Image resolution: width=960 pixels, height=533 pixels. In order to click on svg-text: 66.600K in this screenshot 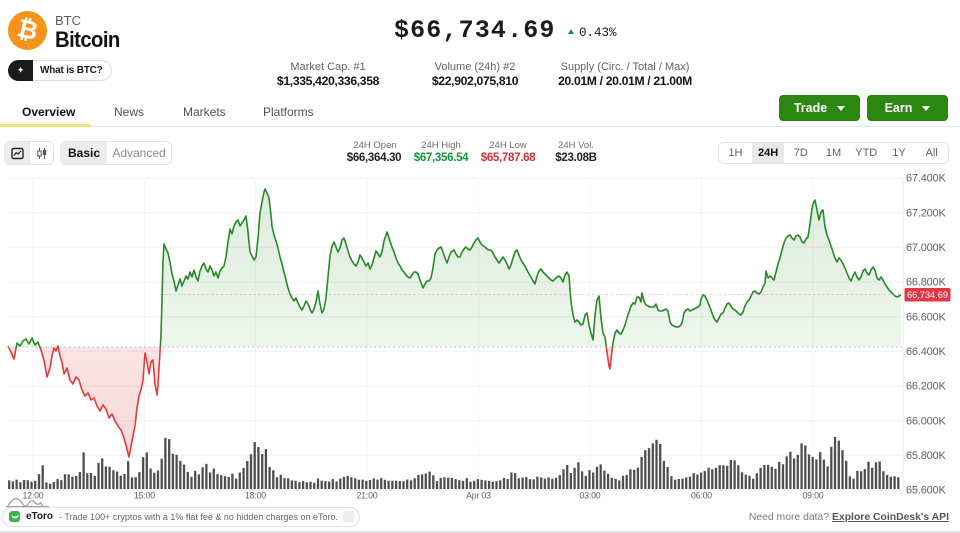, I will do `click(926, 317)`.